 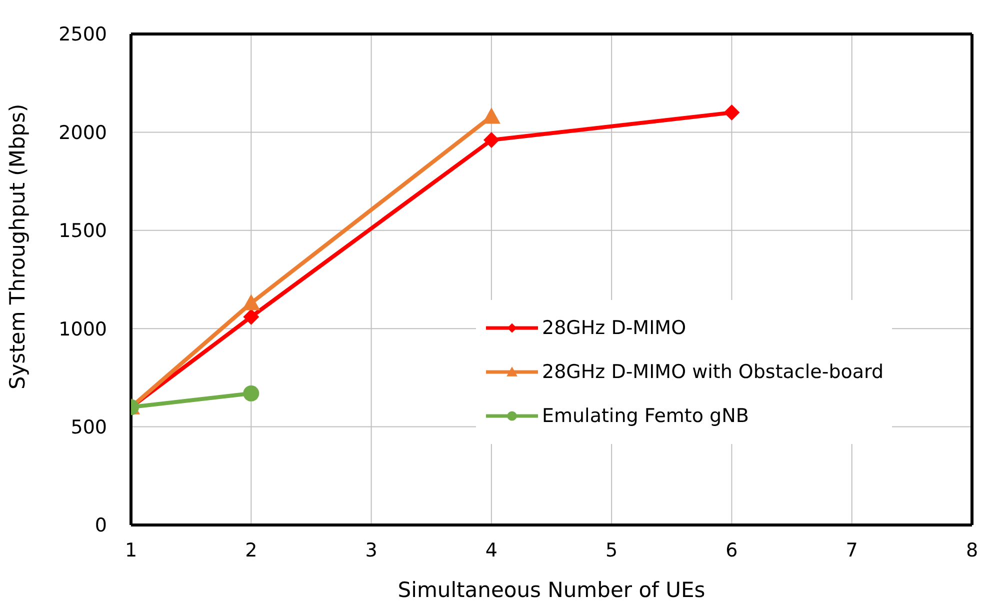 I want to click on y-axis-title: System Throughput (Mbps), so click(x=17, y=247).